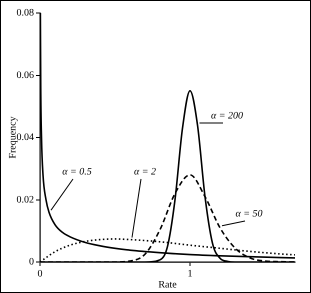 The height and width of the screenshot is (293, 311). What do you see at coordinates (145, 172) in the screenshot?
I see `text: α = 2` at bounding box center [145, 172].